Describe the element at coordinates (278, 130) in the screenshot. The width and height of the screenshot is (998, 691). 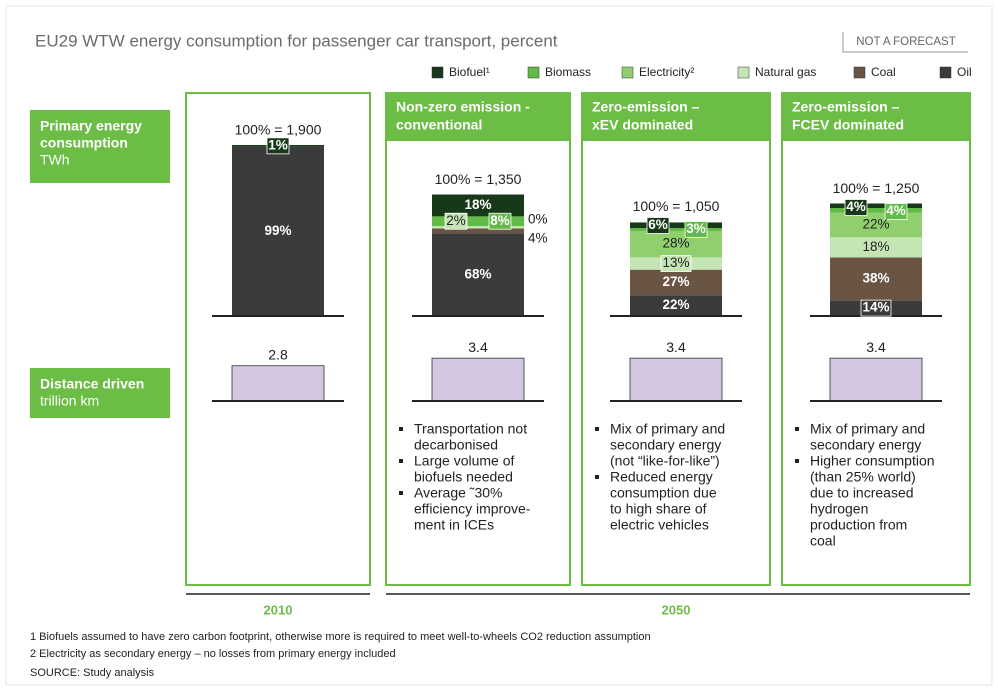
I see `total-label: 100% = 1,900` at that location.